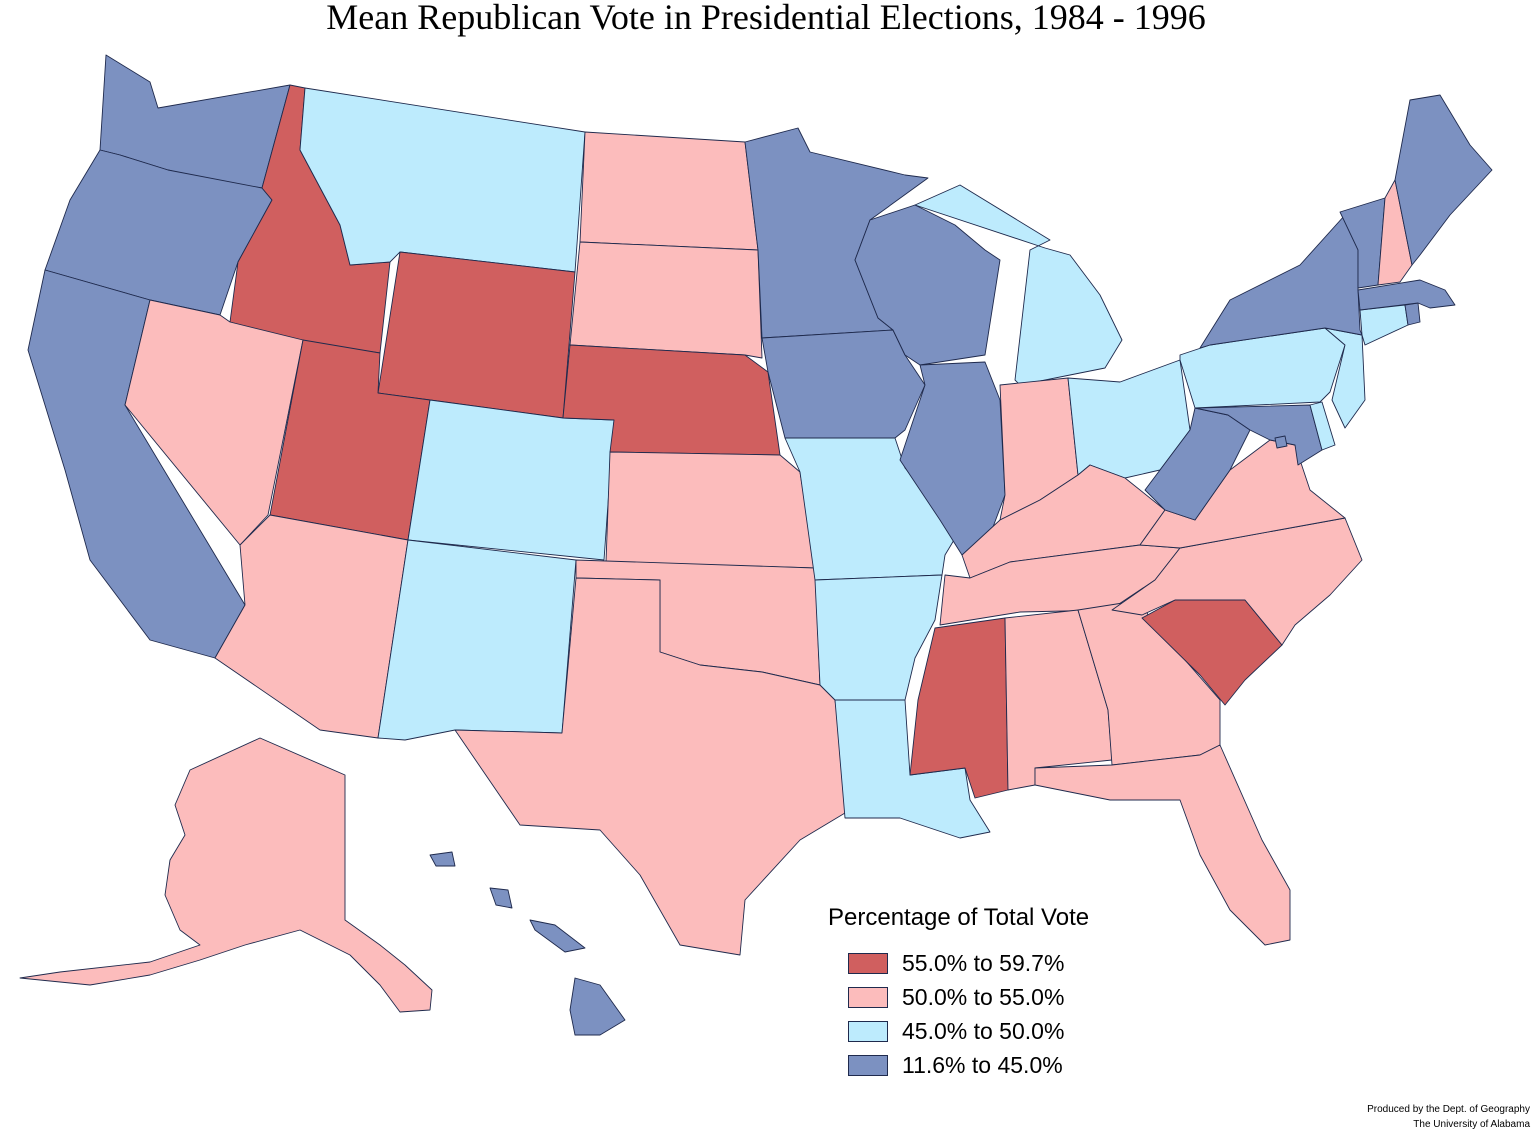 The height and width of the screenshot is (1134, 1532). Describe the element at coordinates (1197, 464) in the screenshot. I see `state-west-virginia` at that location.